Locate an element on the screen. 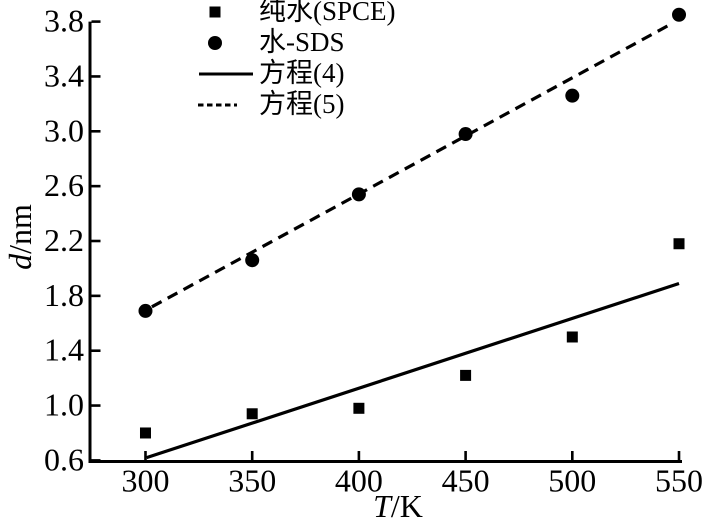 This screenshot has width=723, height=523. x-tick-label: 350 is located at coordinates (252, 481).